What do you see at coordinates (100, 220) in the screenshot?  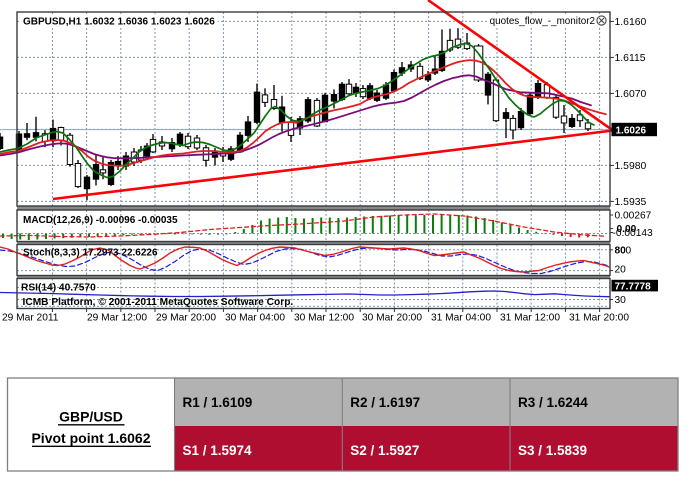 I see `svg-text:MACD(12,26,9) -0.00096 -0.0003: MACD(12,26,9) -0.00096 -0.00035` at bounding box center [100, 220].